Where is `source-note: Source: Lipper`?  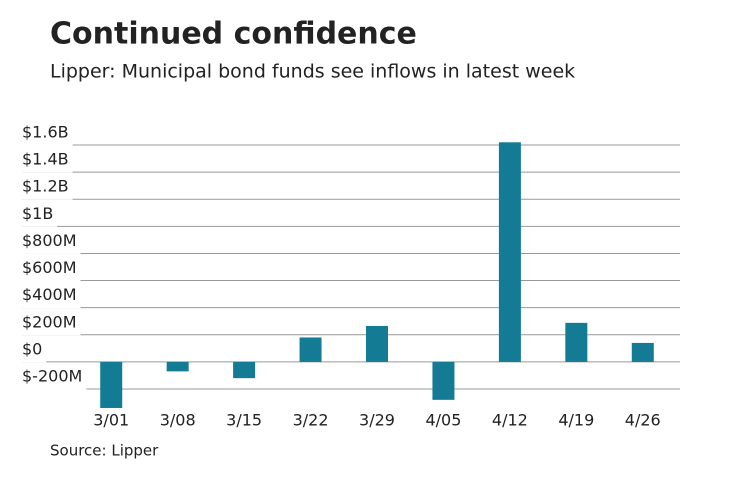 source-note: Source: Lipper is located at coordinates (104, 451).